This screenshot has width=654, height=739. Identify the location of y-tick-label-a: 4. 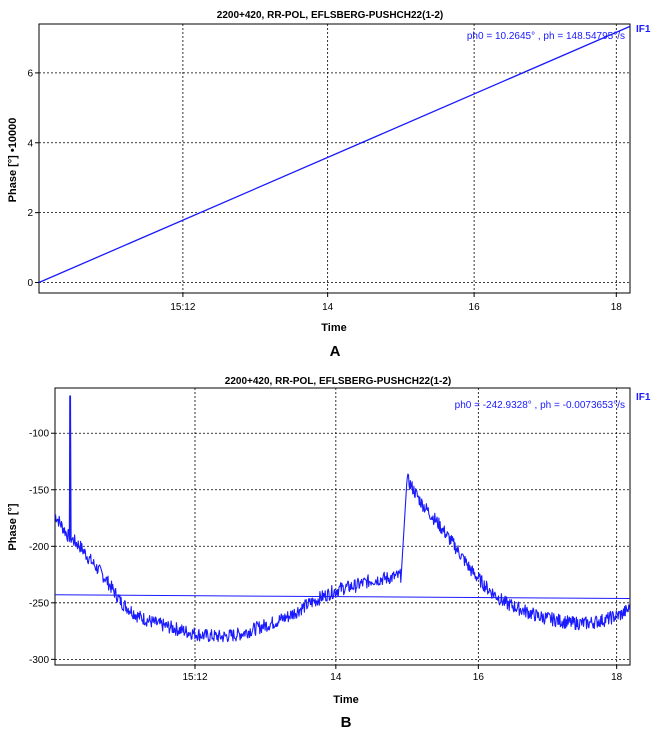
(30, 143).